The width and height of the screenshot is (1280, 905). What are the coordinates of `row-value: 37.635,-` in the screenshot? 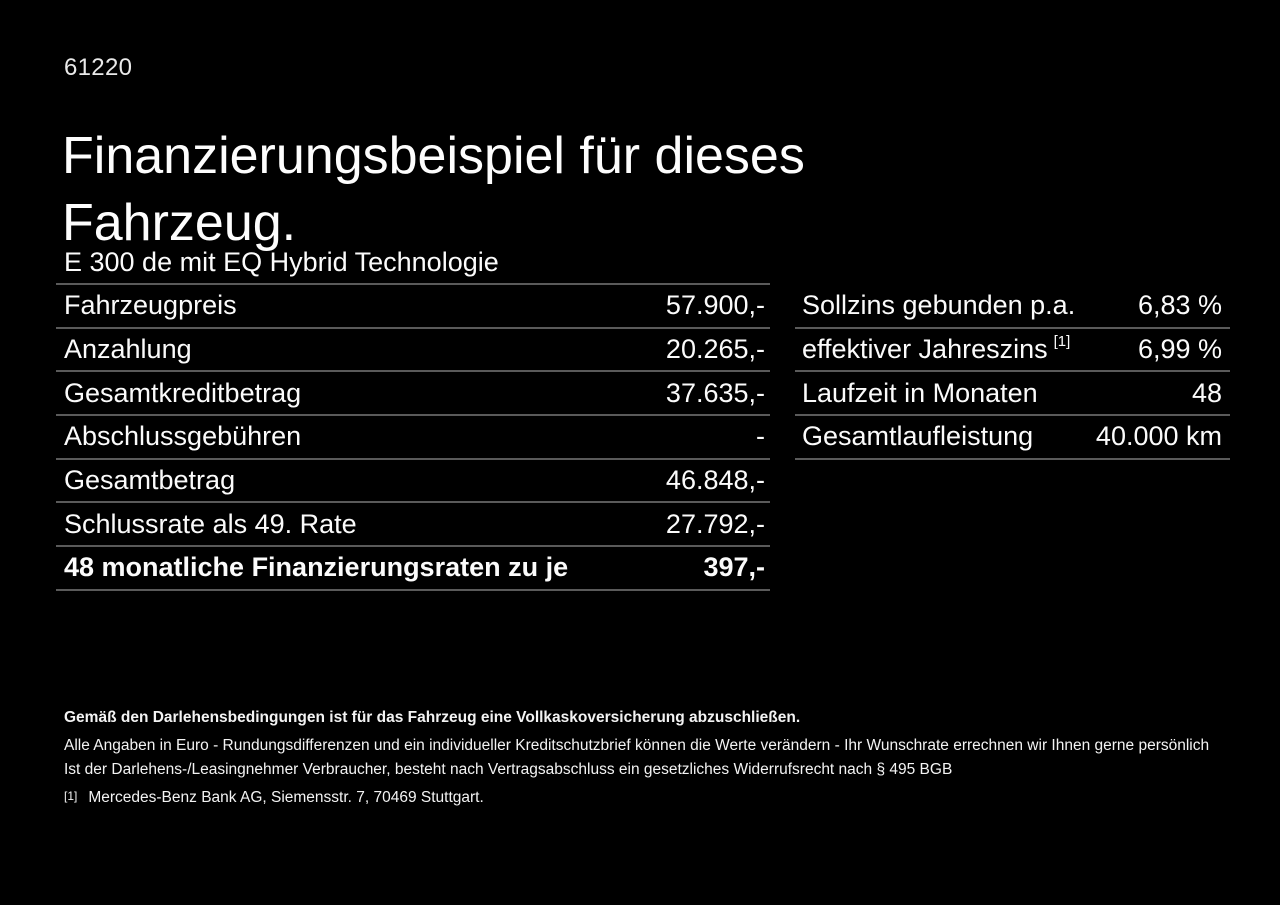 It's located at (715, 392).